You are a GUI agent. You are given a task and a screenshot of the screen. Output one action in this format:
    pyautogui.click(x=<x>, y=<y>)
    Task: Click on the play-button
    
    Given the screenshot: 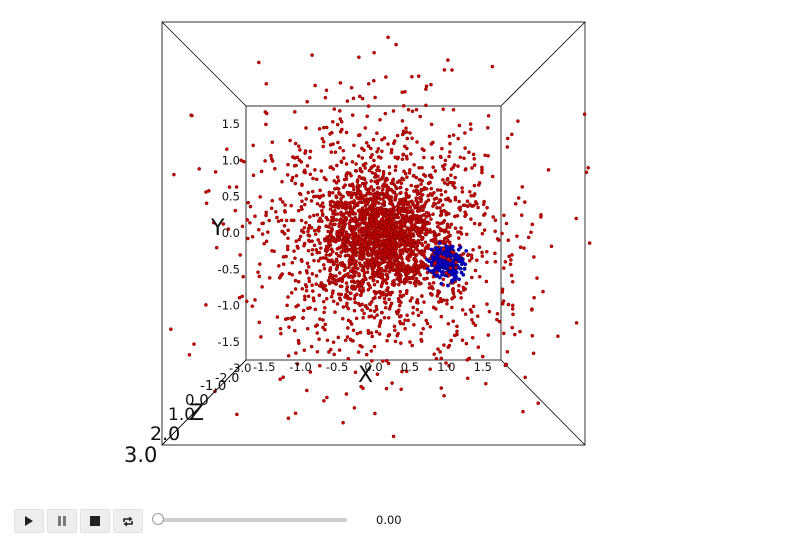 What is the action you would take?
    pyautogui.click(x=29, y=521)
    